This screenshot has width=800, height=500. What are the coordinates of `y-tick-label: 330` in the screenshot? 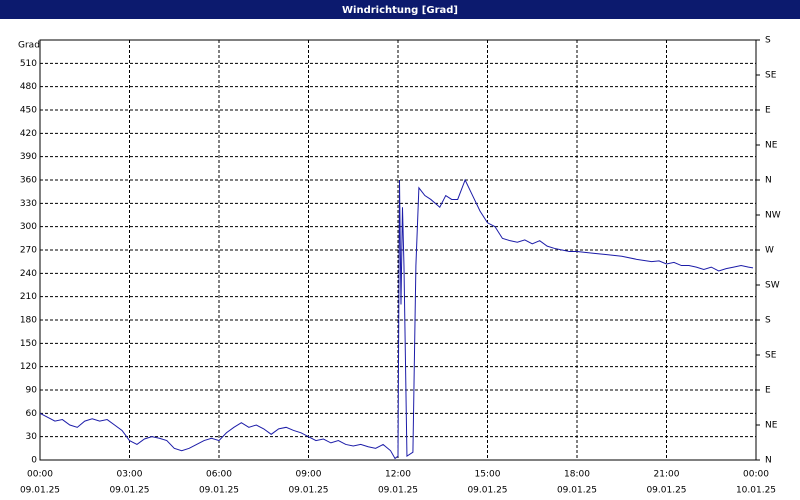 It's located at (28, 204).